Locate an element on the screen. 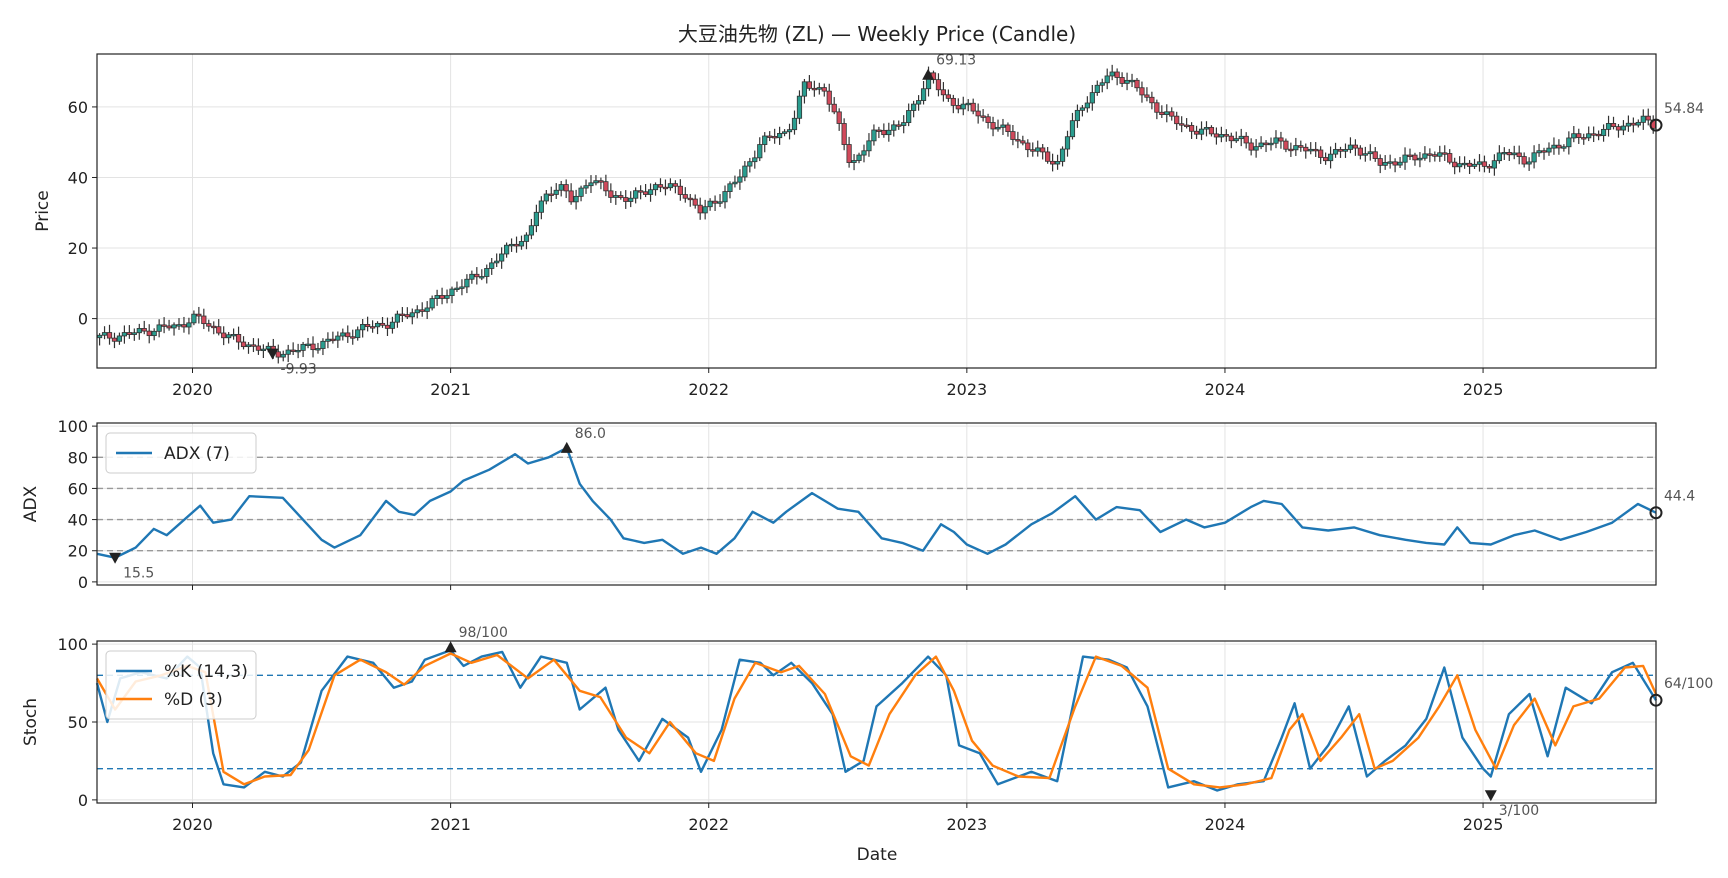  y-tick-label: 40 is located at coordinates (78, 177).